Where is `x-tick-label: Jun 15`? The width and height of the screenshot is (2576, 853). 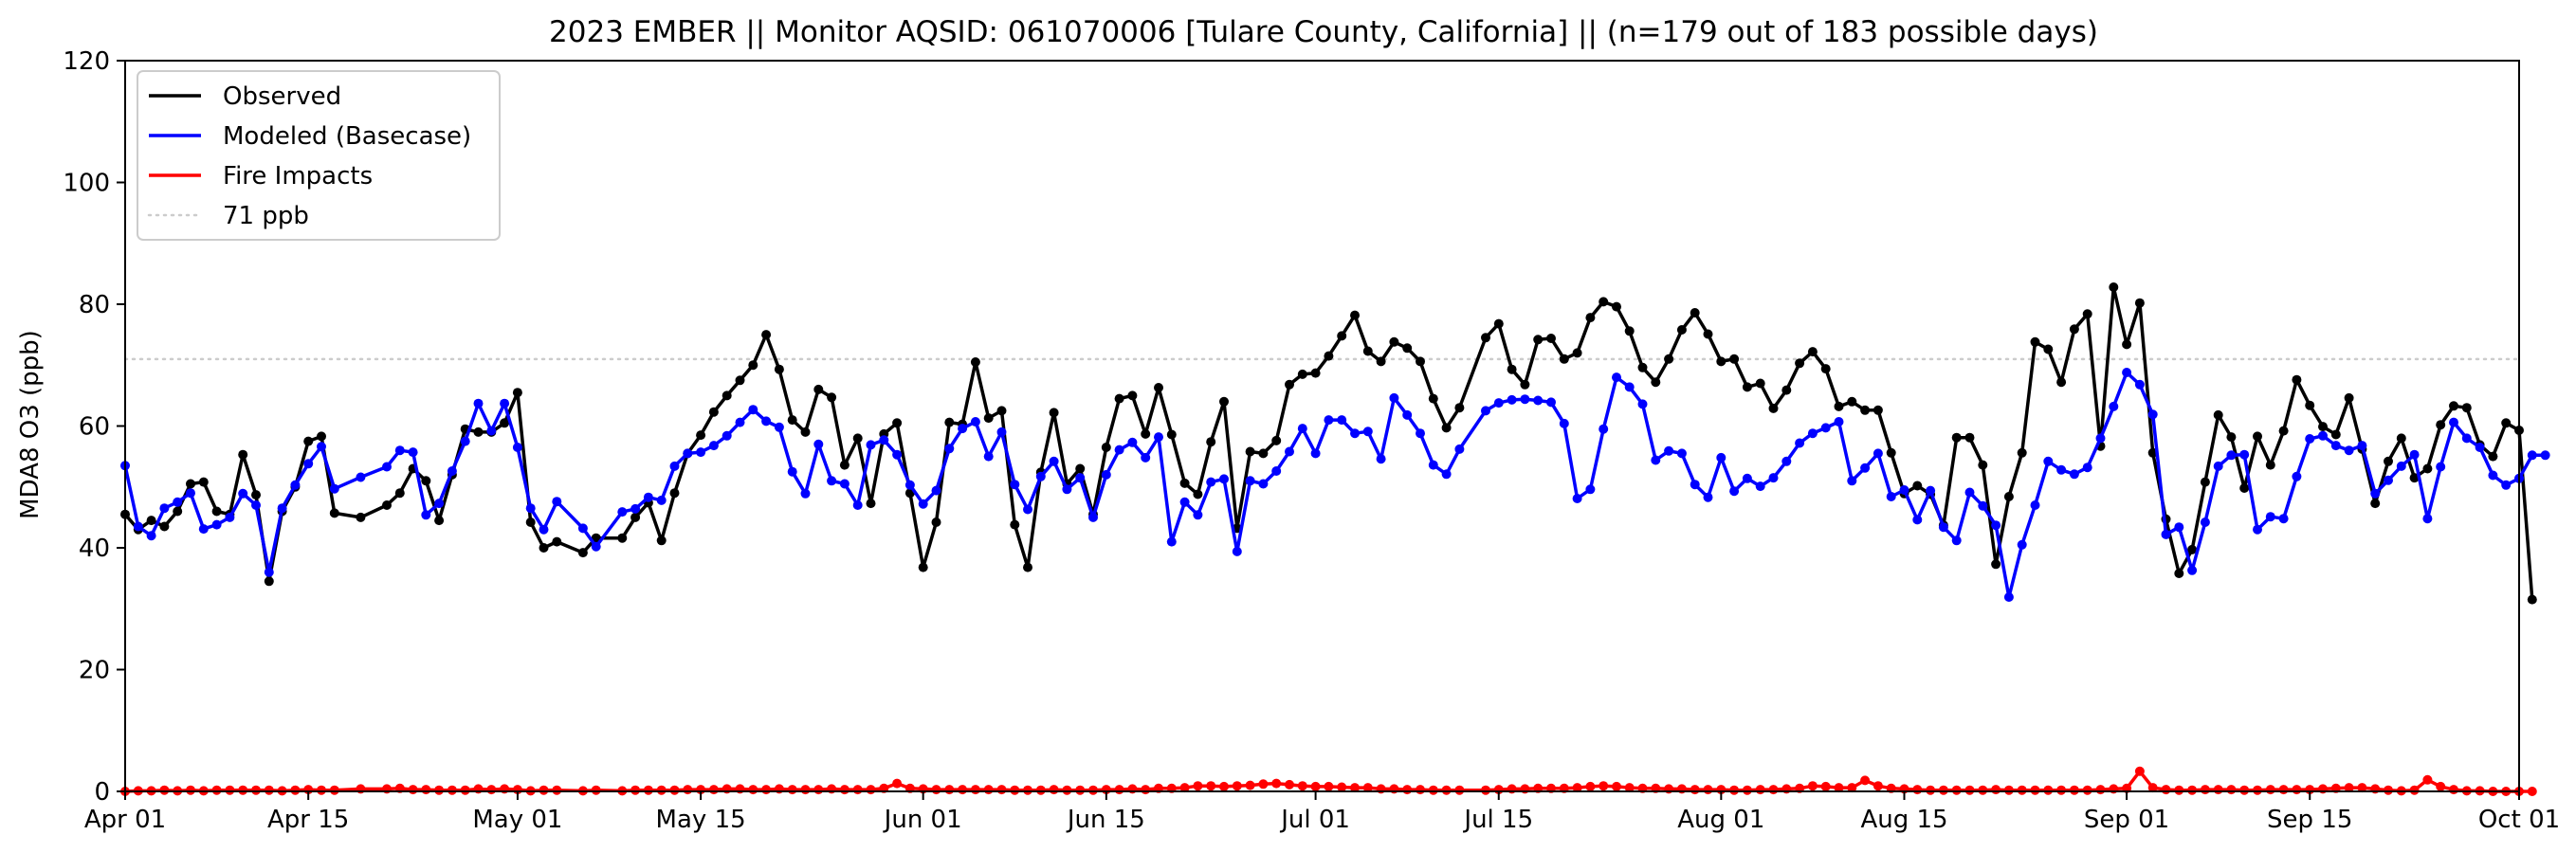
x-tick-label: Jun 15 is located at coordinates (1105, 820).